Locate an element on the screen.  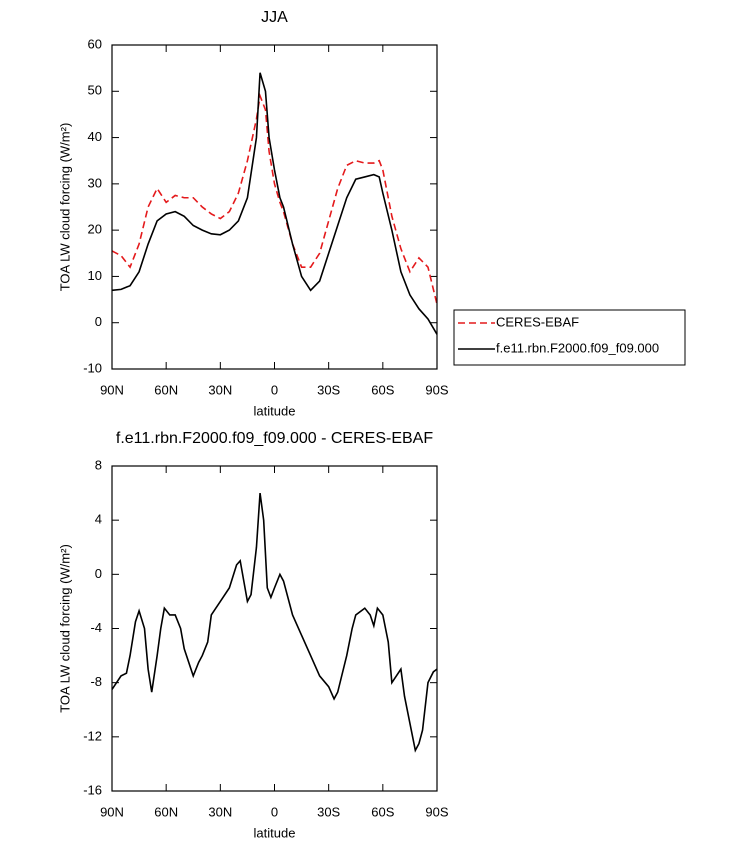
chart-title: f.e11.rbn.F2000.f09_f09.000 - CERES-EBAF is located at coordinates (274, 438).